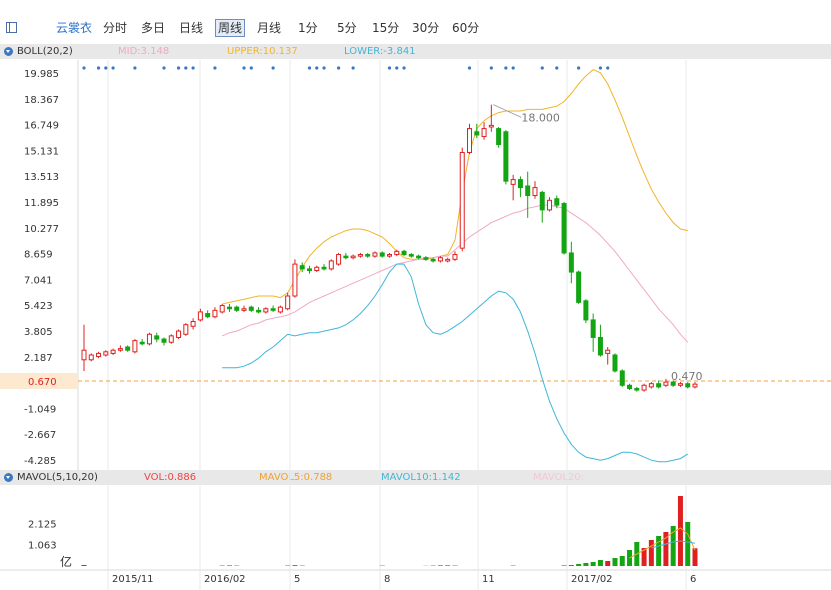 The image size is (831, 590). Describe the element at coordinates (466, 28) in the screenshot. I see `tab-60min: 60分` at that location.